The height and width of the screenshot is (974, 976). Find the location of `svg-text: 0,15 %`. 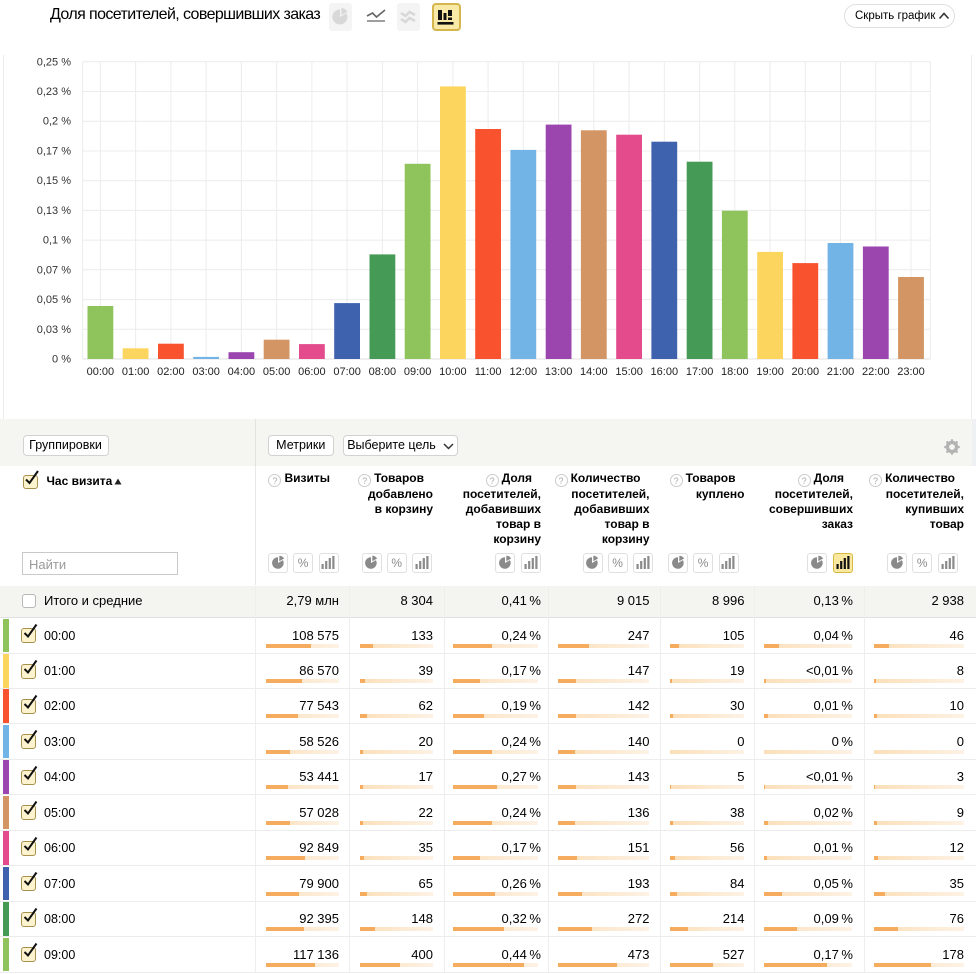

svg-text: 0,15 % is located at coordinates (54, 181).